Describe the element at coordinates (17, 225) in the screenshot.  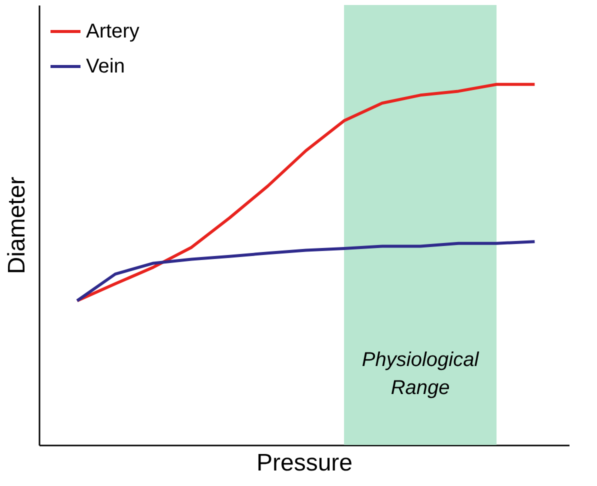
I see `y-axis-title: Diameter` at that location.